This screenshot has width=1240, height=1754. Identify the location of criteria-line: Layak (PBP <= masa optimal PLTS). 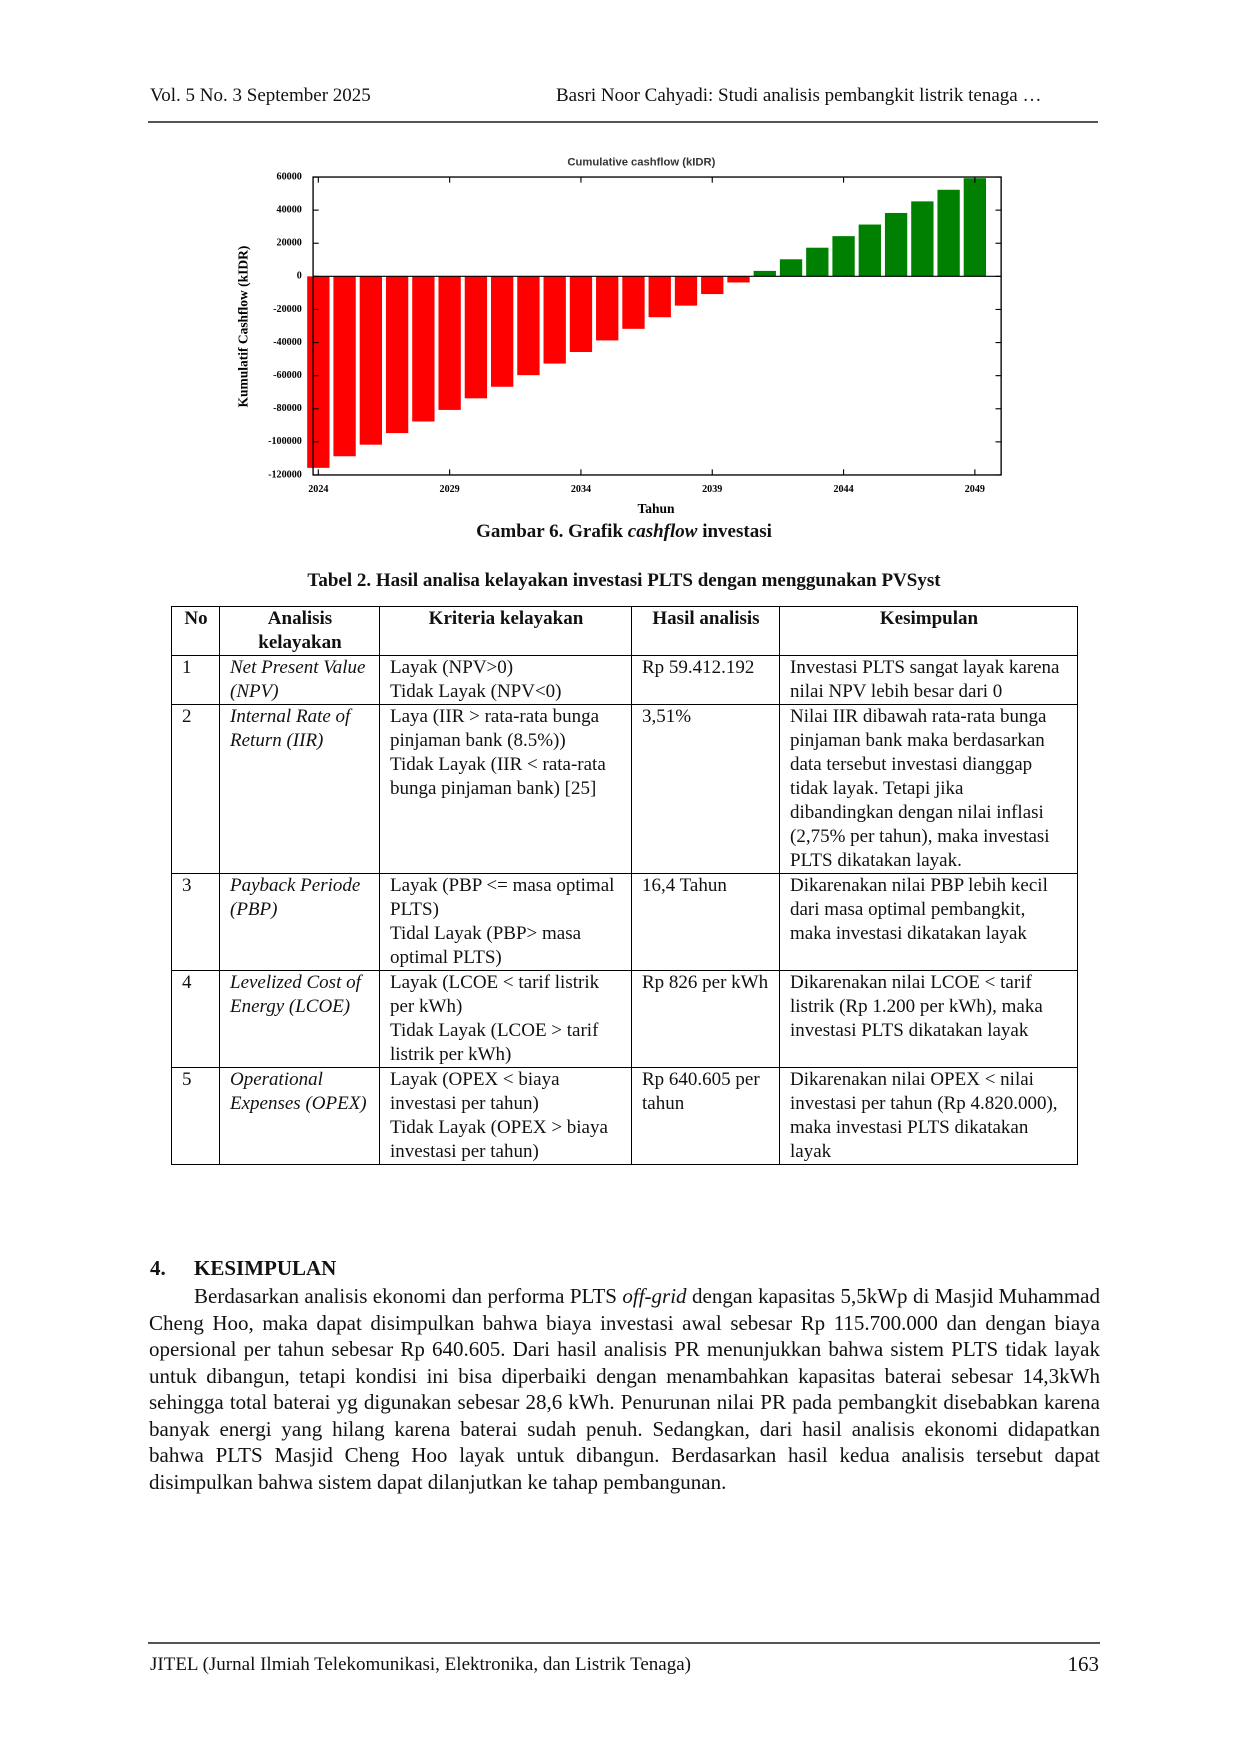
(502, 897).